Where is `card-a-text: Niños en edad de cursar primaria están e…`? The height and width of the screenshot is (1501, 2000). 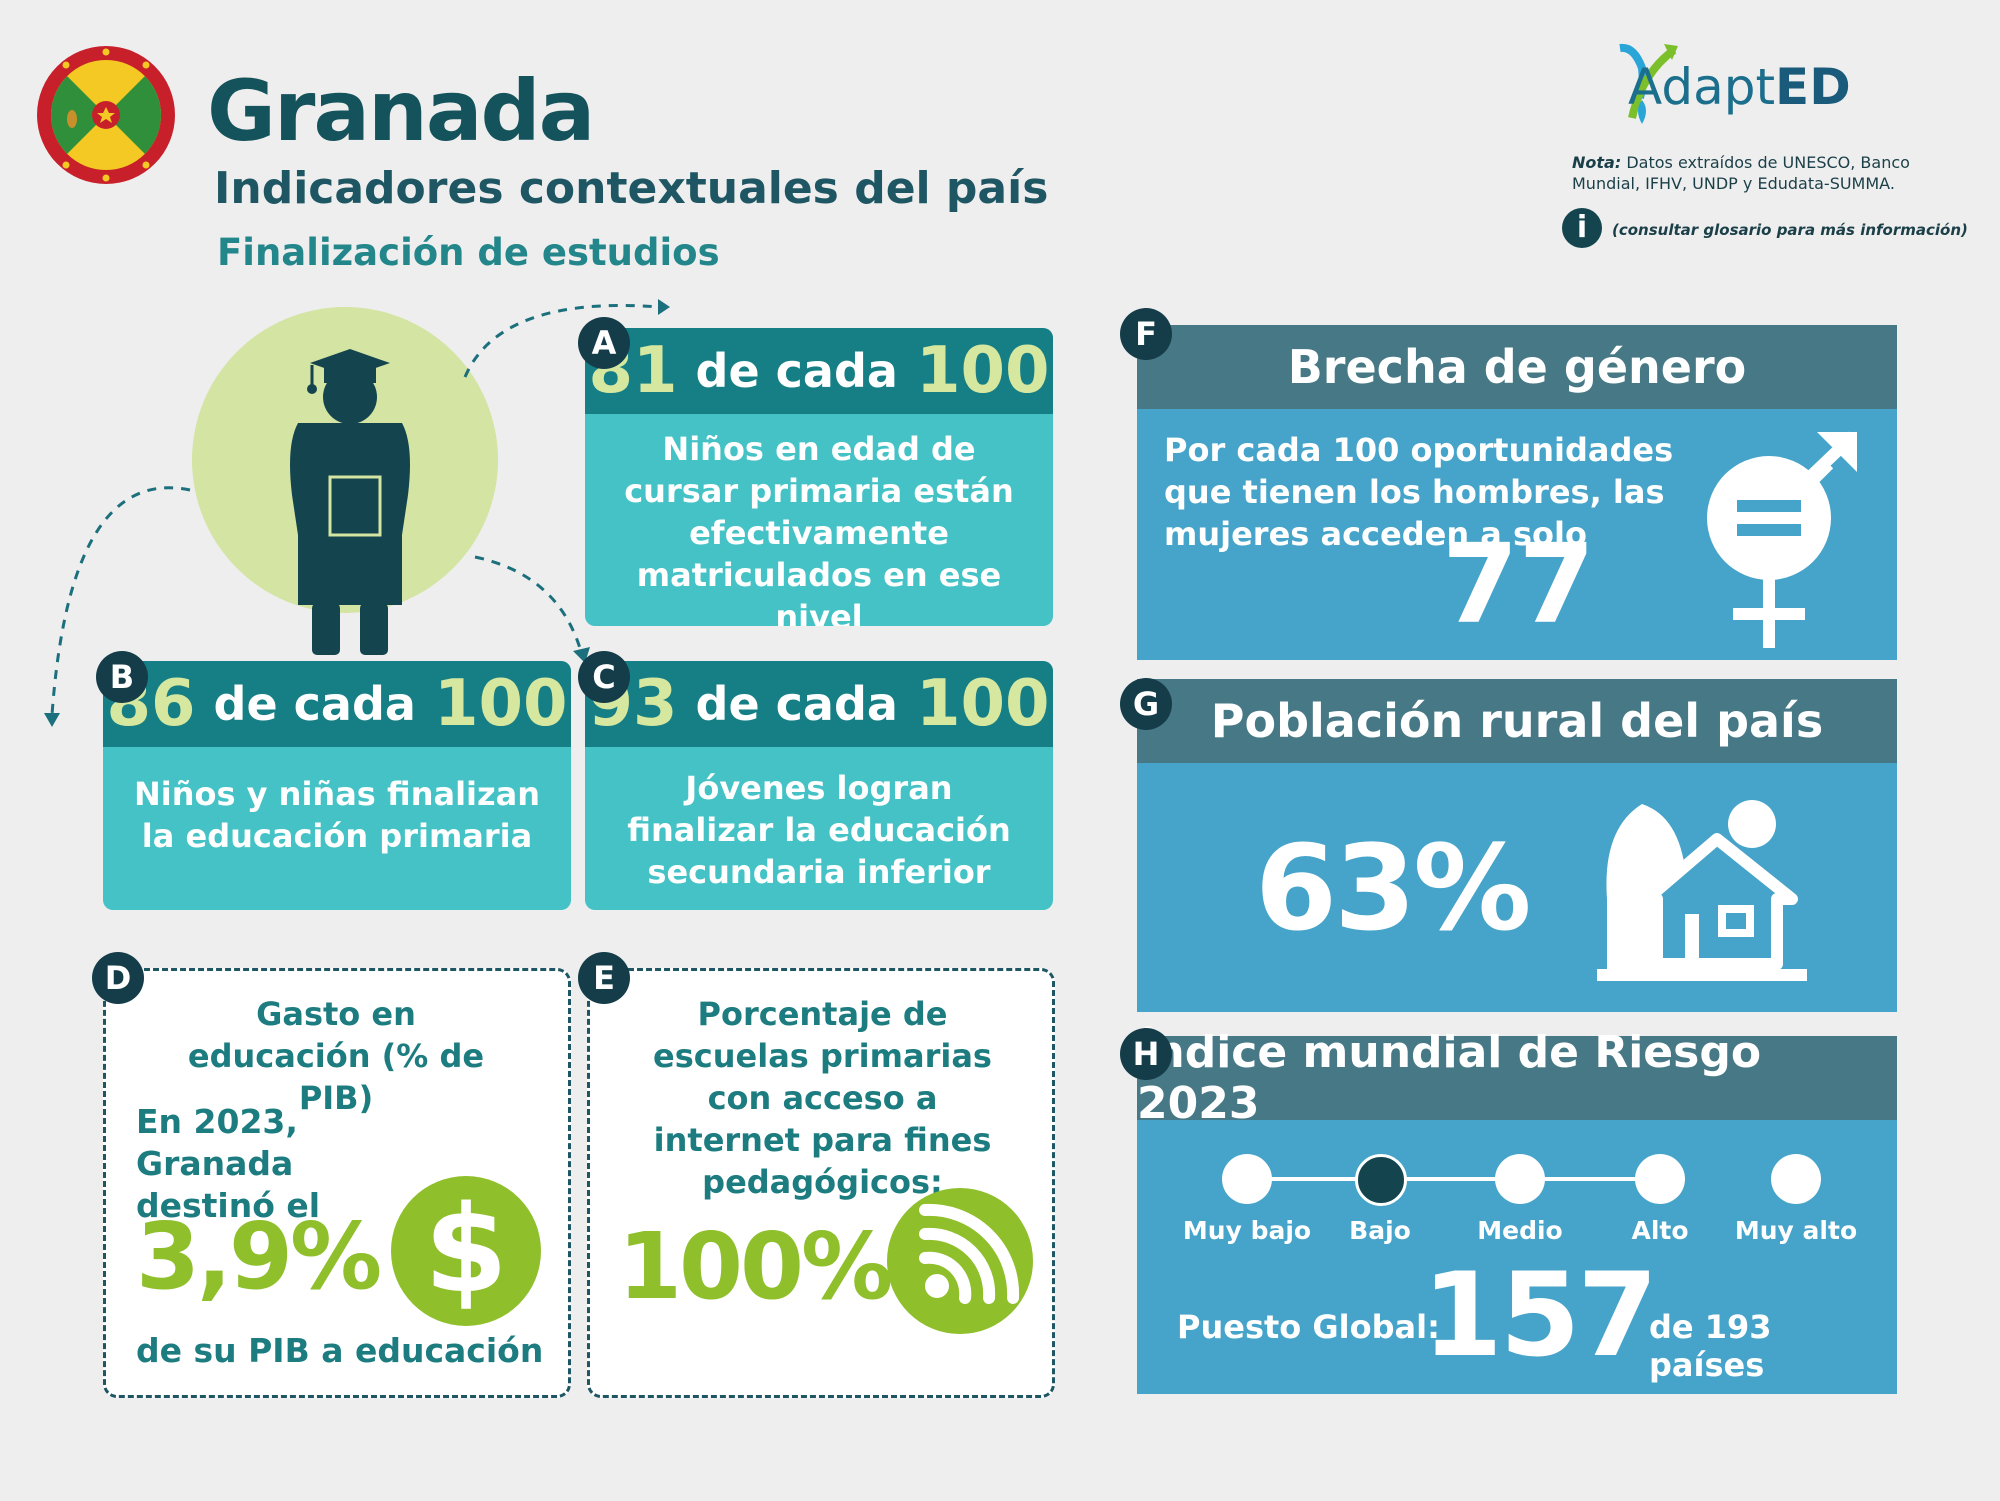 card-a-text: Niños en edad de cursar primaria están e… is located at coordinates (819, 528).